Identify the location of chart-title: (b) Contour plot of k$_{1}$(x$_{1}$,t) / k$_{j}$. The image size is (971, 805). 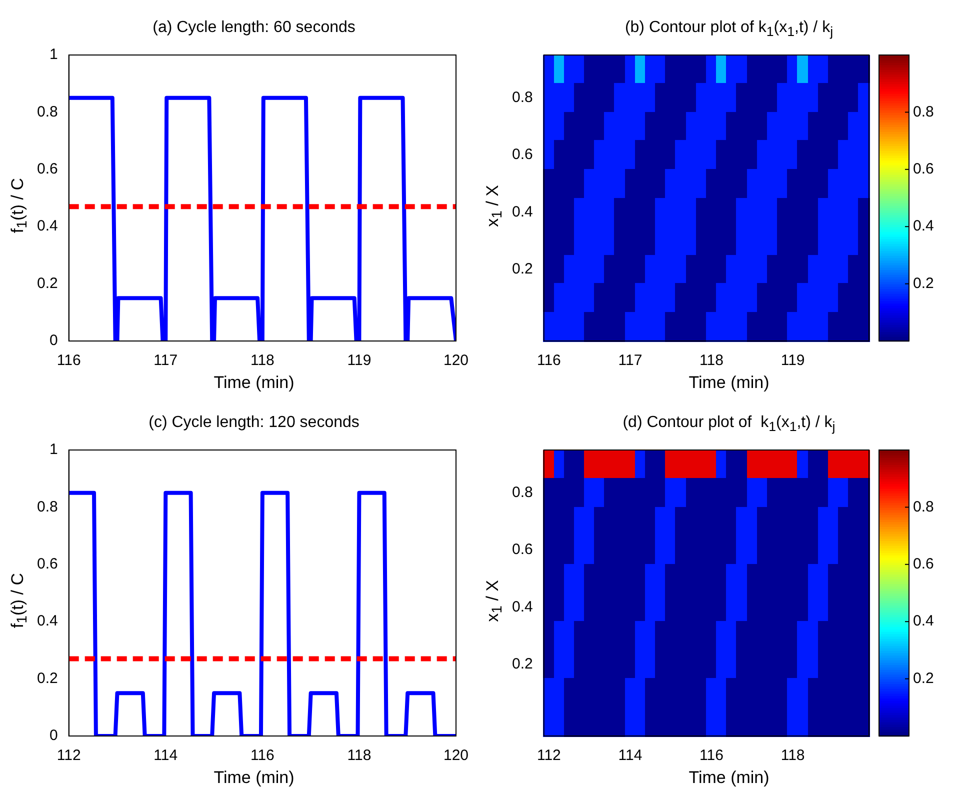
(729, 29).